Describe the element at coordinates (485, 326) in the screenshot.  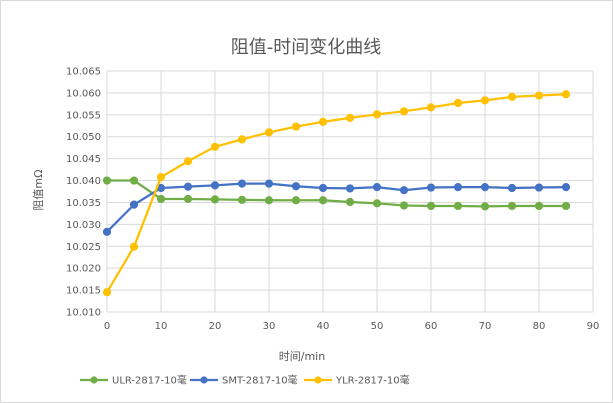
I see `x-tick-label: 70` at that location.